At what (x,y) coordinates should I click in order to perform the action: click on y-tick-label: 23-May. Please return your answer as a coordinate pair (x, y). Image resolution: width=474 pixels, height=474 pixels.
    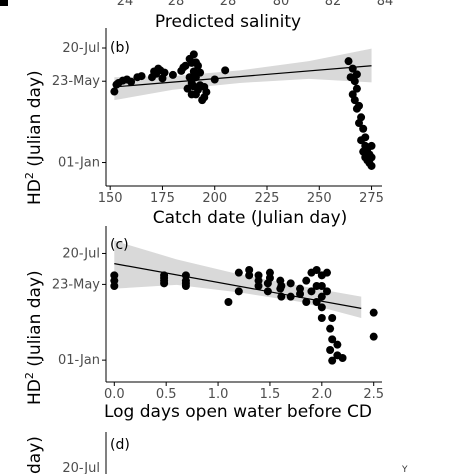
    Looking at the image, I should click on (76, 284).